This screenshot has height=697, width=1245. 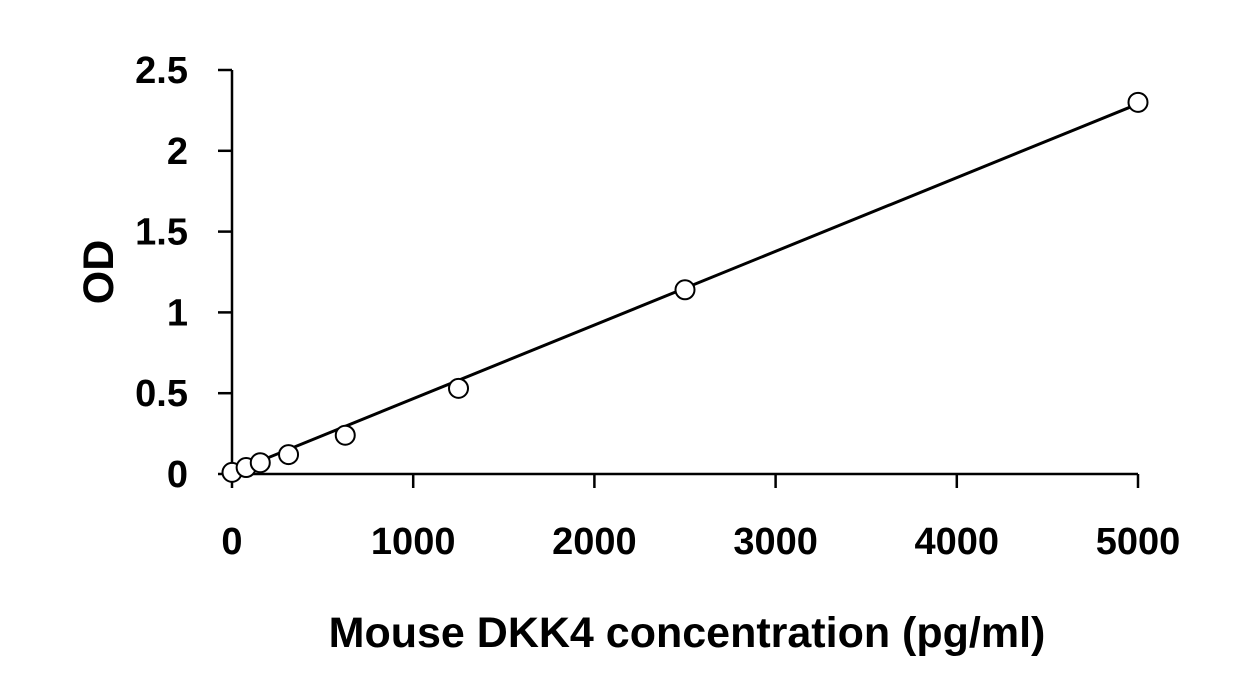 What do you see at coordinates (1138, 542) in the screenshot?
I see `x-tick-label: 5000` at bounding box center [1138, 542].